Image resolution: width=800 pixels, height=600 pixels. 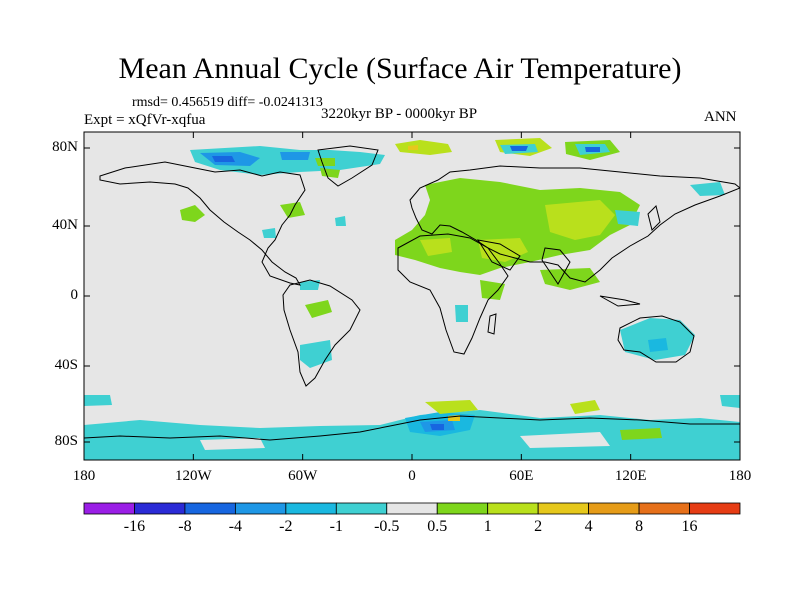 What do you see at coordinates (412, 428) in the screenshot?
I see `coastline-antarctica` at bounding box center [412, 428].